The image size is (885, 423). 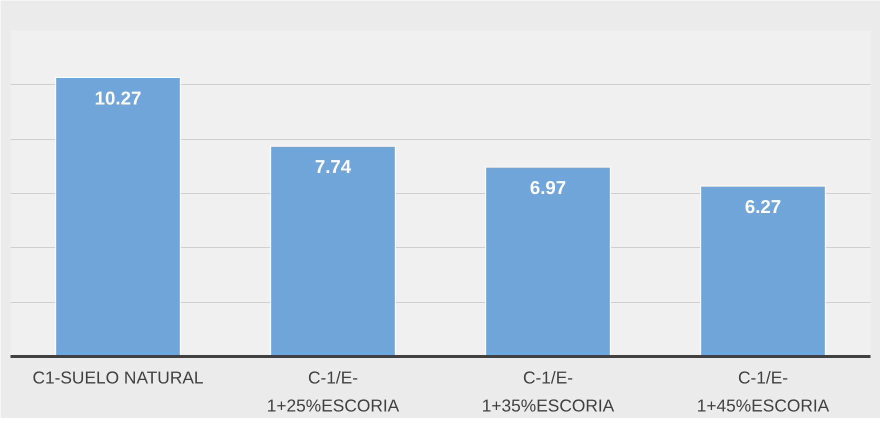 I want to click on data-label: 10.27, so click(x=118, y=98).